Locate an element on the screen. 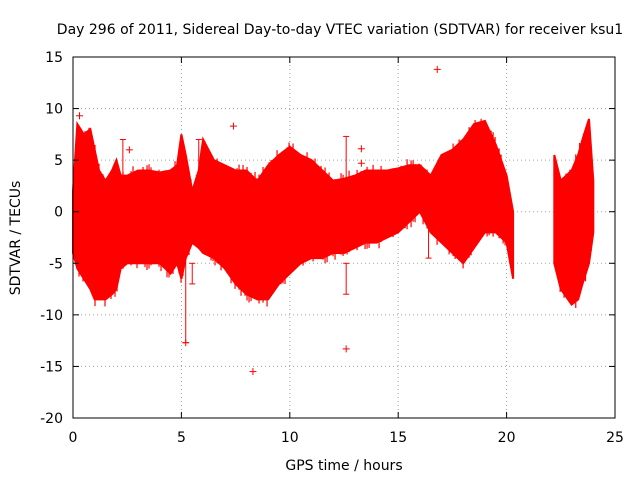 This screenshot has width=640, height=480. y-tick-label: -15 is located at coordinates (51, 367).